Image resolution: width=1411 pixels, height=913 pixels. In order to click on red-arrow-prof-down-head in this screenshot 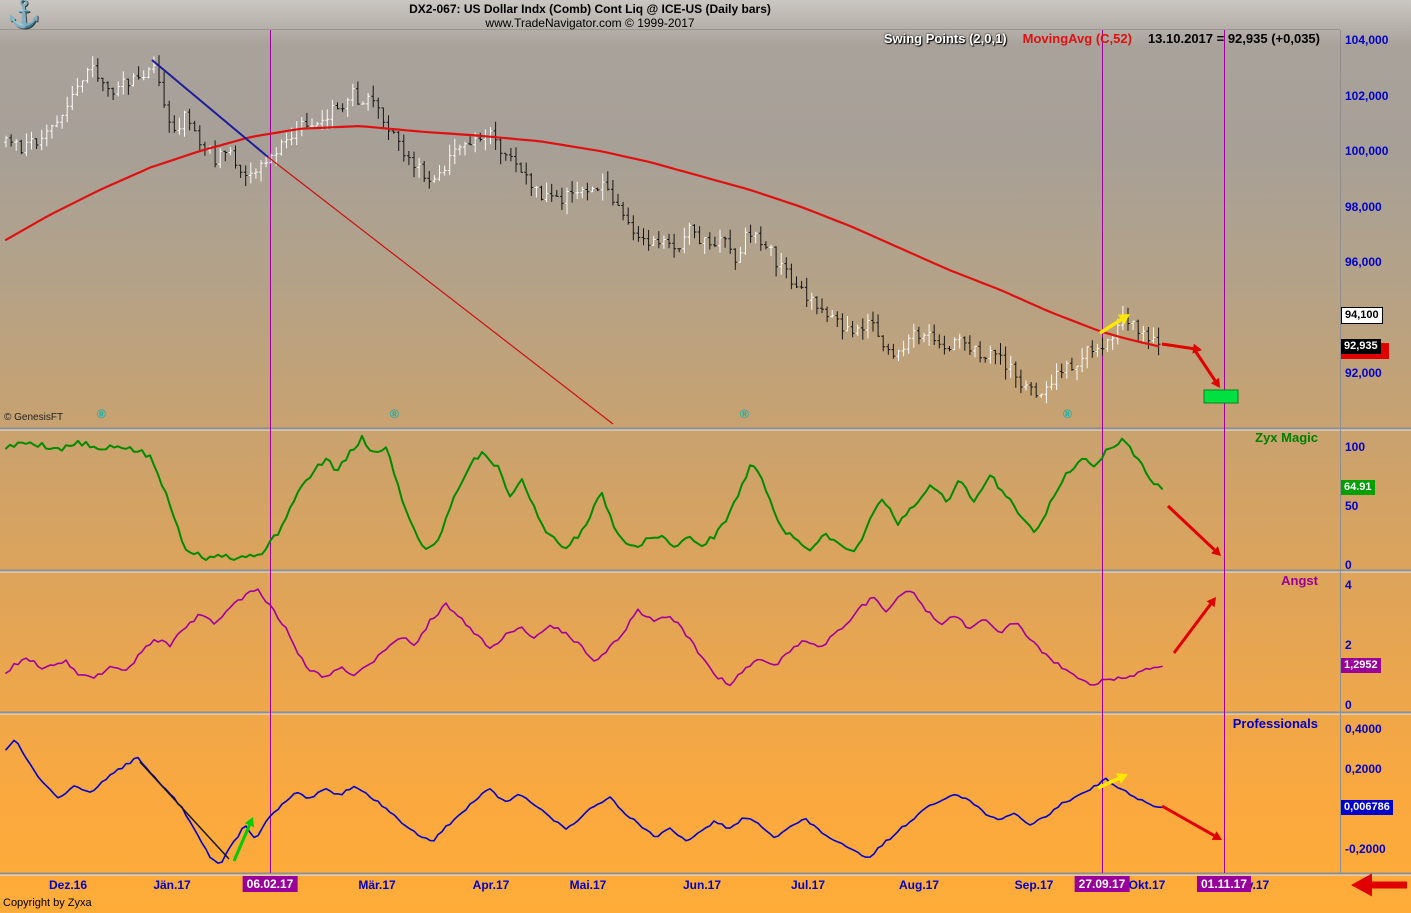, I will do `click(1216, 835)`.